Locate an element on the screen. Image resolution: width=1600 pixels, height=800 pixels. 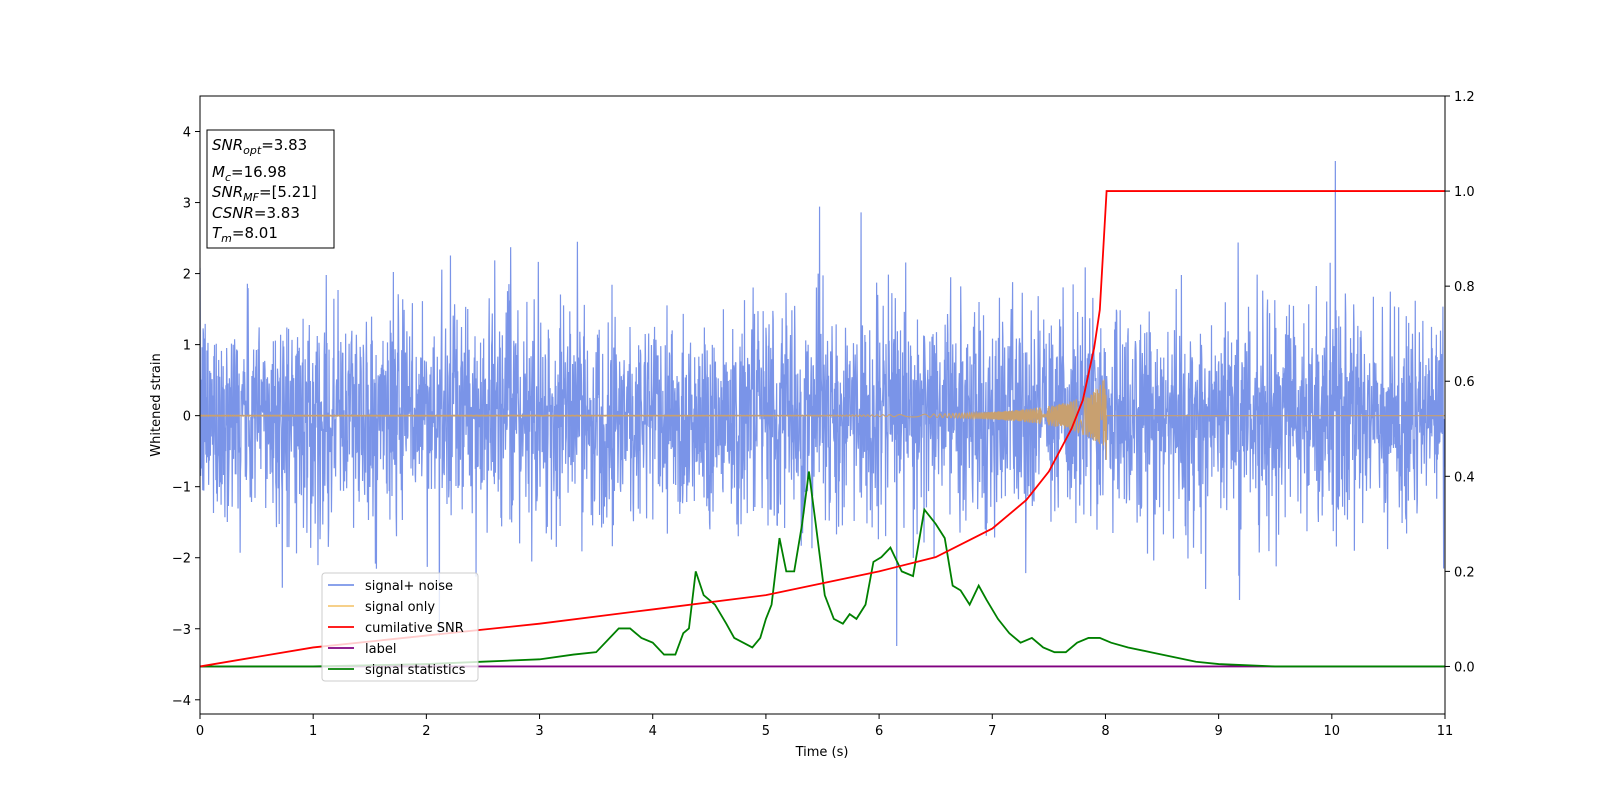
info-line: SNRopt=3.83 is located at coordinates (259, 146).